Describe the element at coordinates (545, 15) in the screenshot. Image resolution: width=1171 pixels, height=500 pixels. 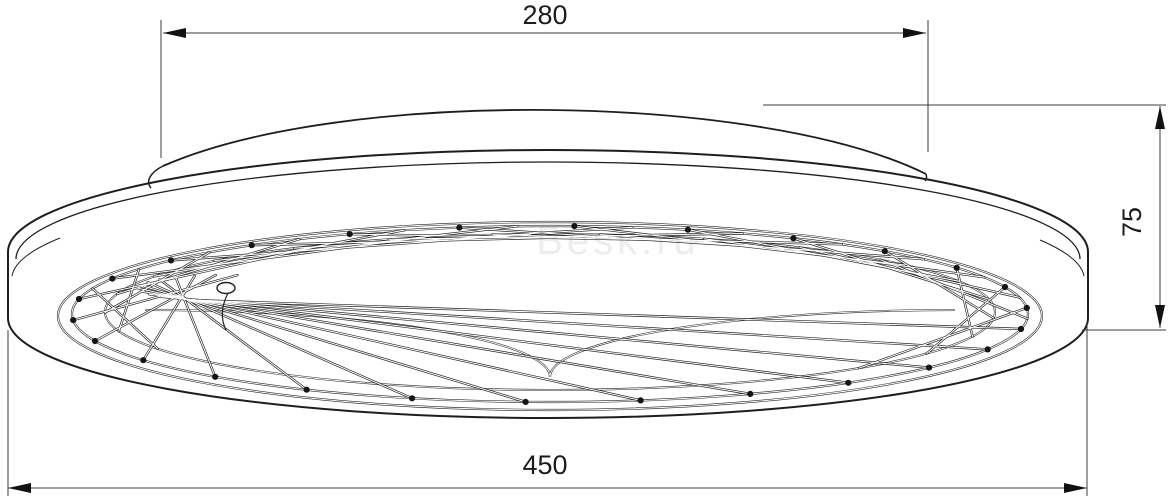
I see `dimension-label-top-width: 280` at that location.